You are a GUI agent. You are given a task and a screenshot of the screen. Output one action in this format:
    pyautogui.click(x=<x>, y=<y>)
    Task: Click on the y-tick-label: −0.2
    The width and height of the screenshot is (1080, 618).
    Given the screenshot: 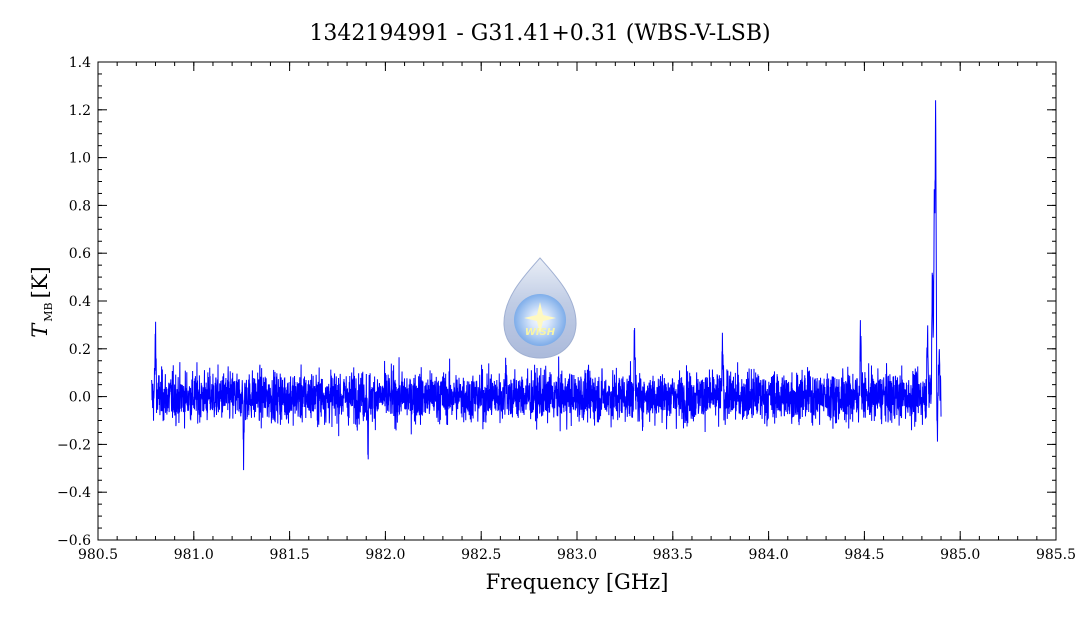 What is the action you would take?
    pyautogui.click(x=74, y=445)
    